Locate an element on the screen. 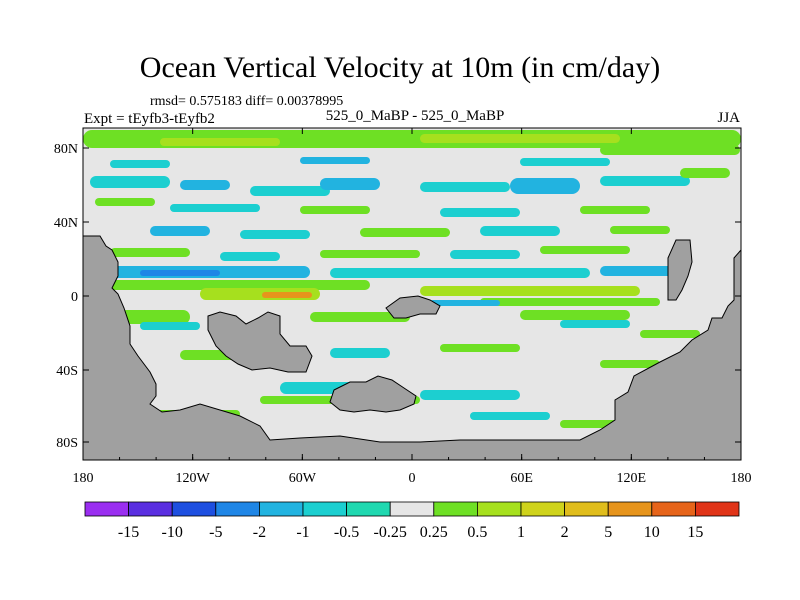 This screenshot has width=800, height=600. colorbar-label: 15 is located at coordinates (695, 532).